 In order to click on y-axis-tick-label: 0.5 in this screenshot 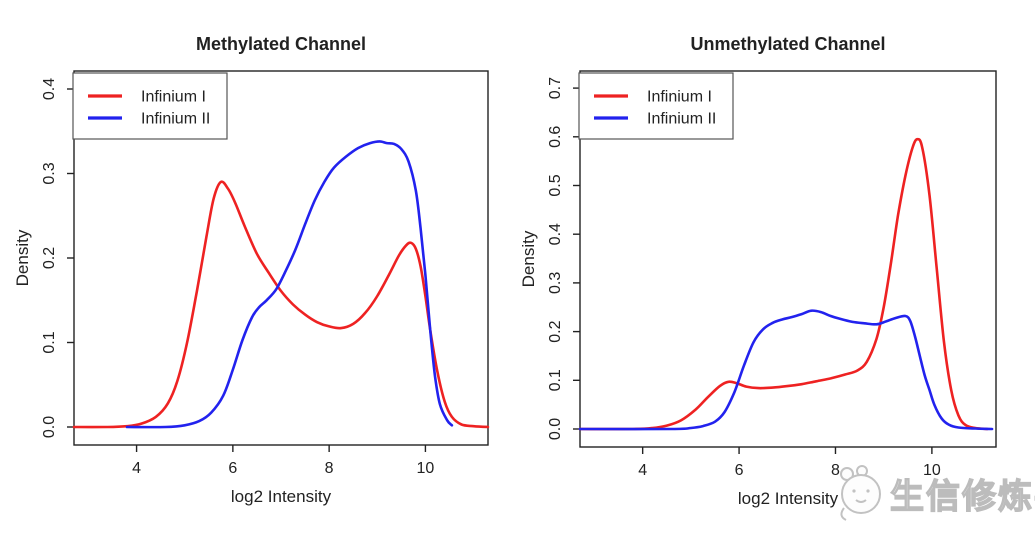, I will do `click(555, 185)`.